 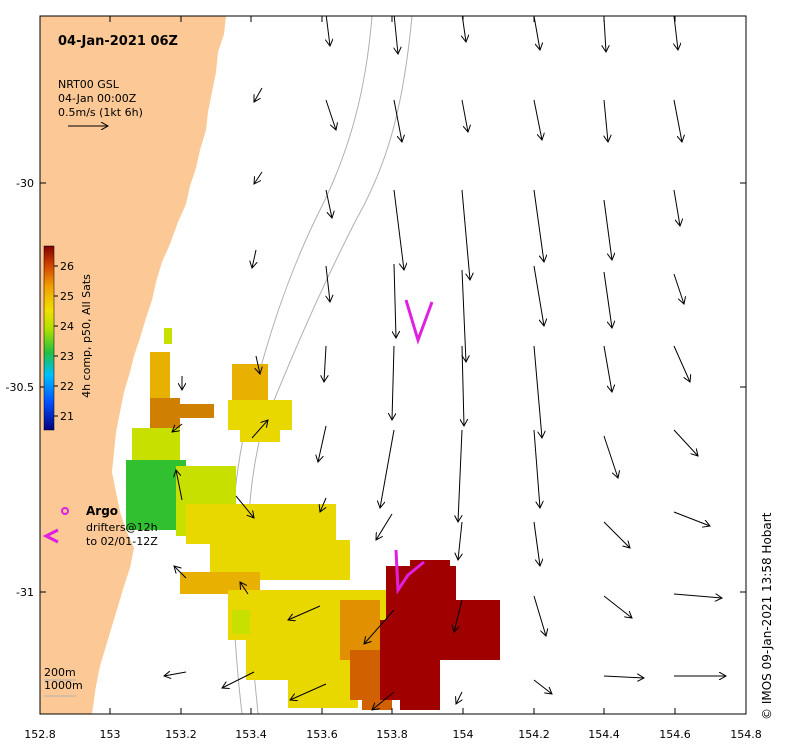 What do you see at coordinates (20, 387) in the screenshot?
I see `y-tick-label: -30.5` at bounding box center [20, 387].